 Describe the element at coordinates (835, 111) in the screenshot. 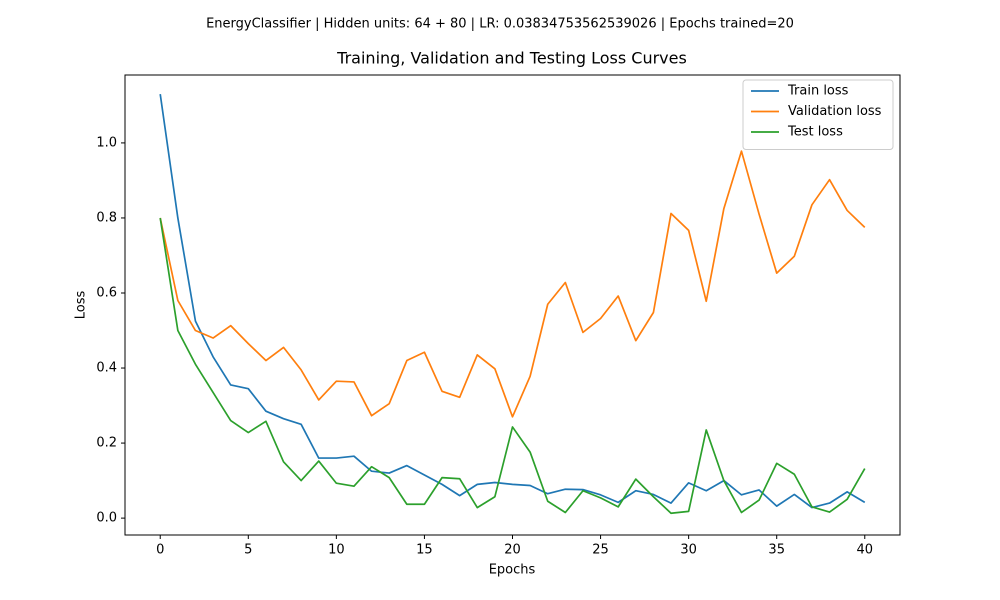

I see `legend-label: Validation loss` at that location.